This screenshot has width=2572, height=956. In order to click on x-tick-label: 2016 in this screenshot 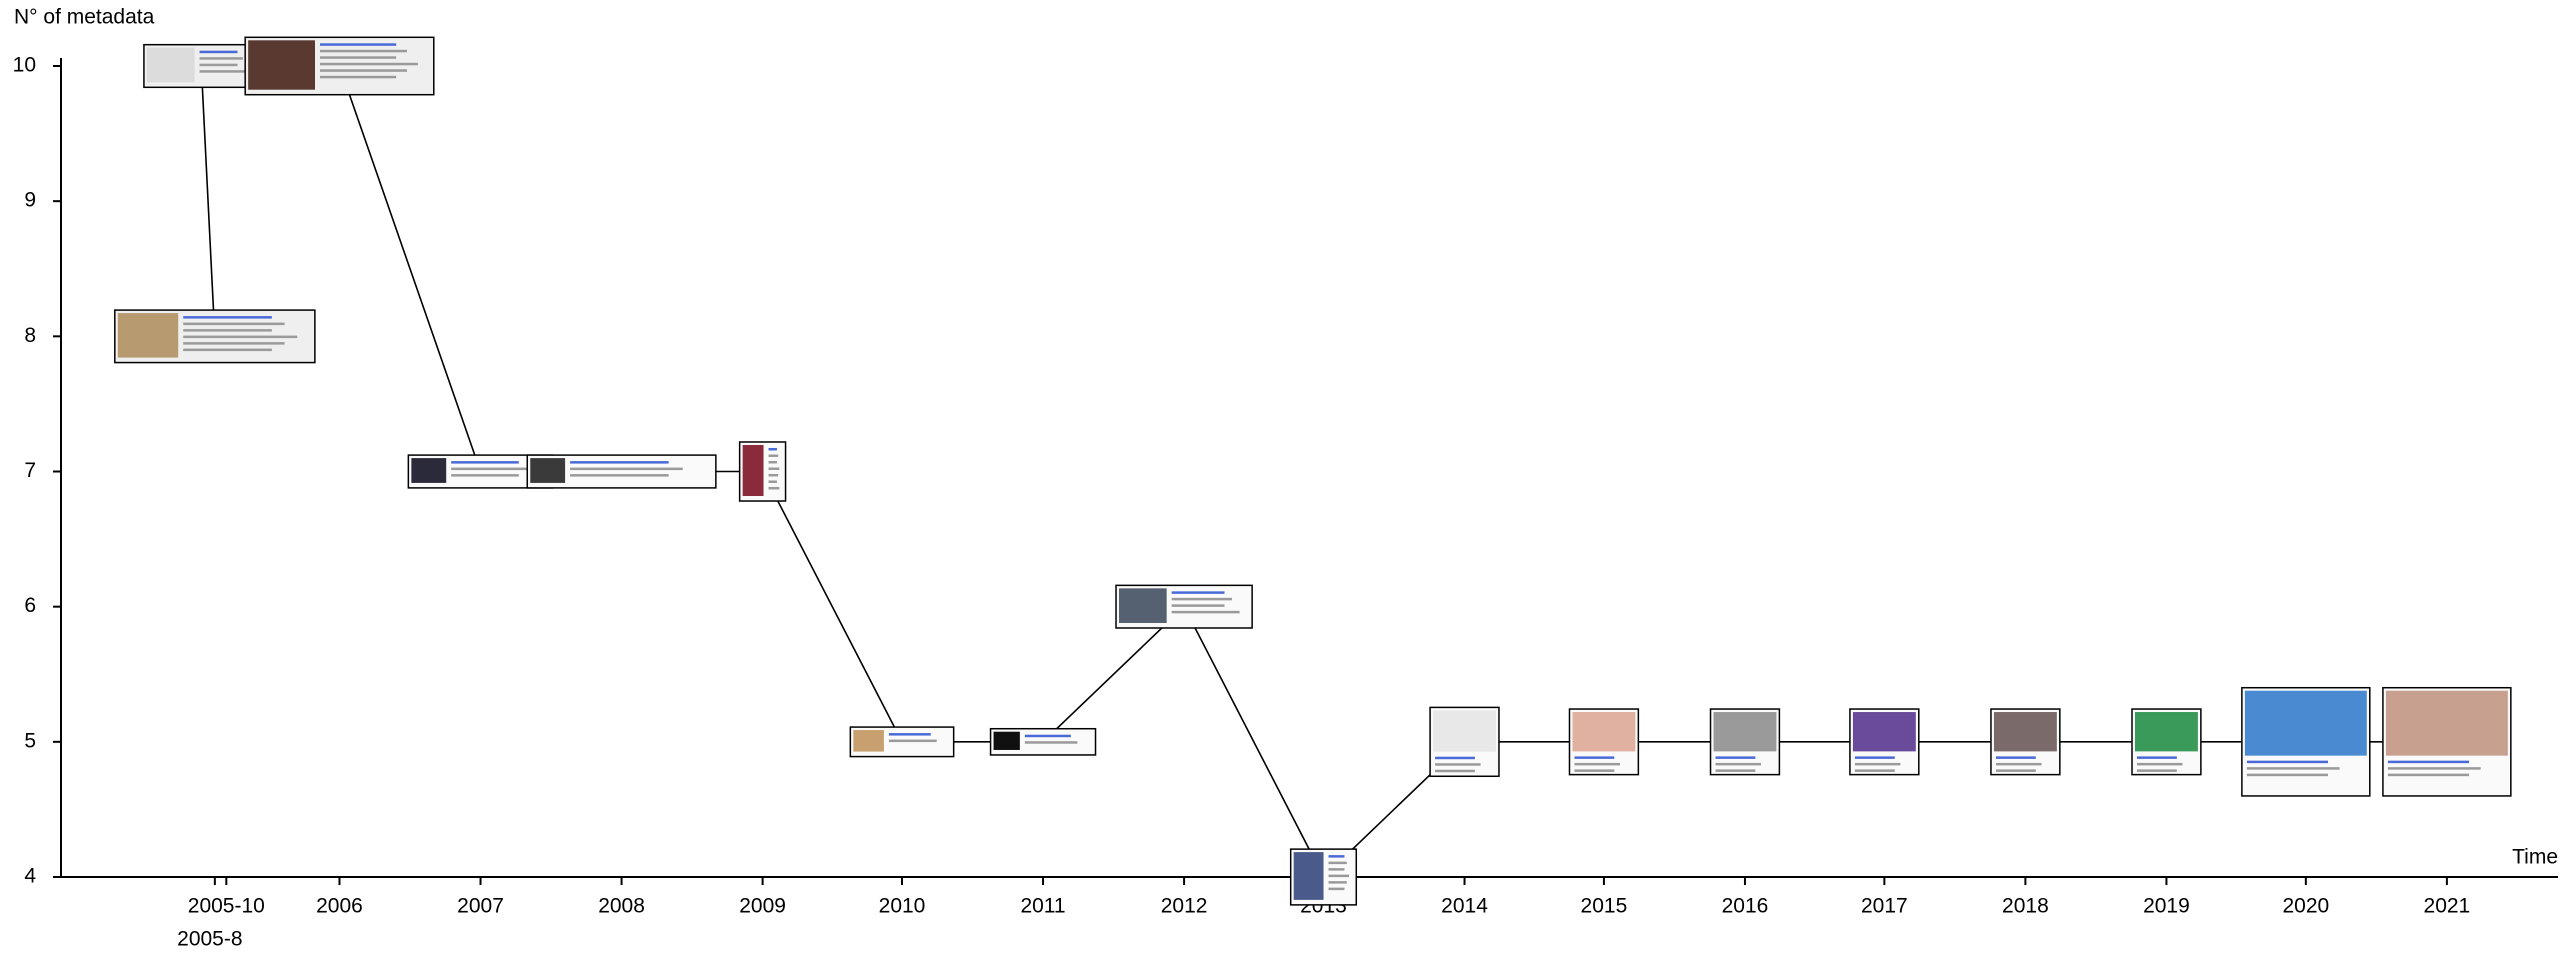, I will do `click(1745, 906)`.